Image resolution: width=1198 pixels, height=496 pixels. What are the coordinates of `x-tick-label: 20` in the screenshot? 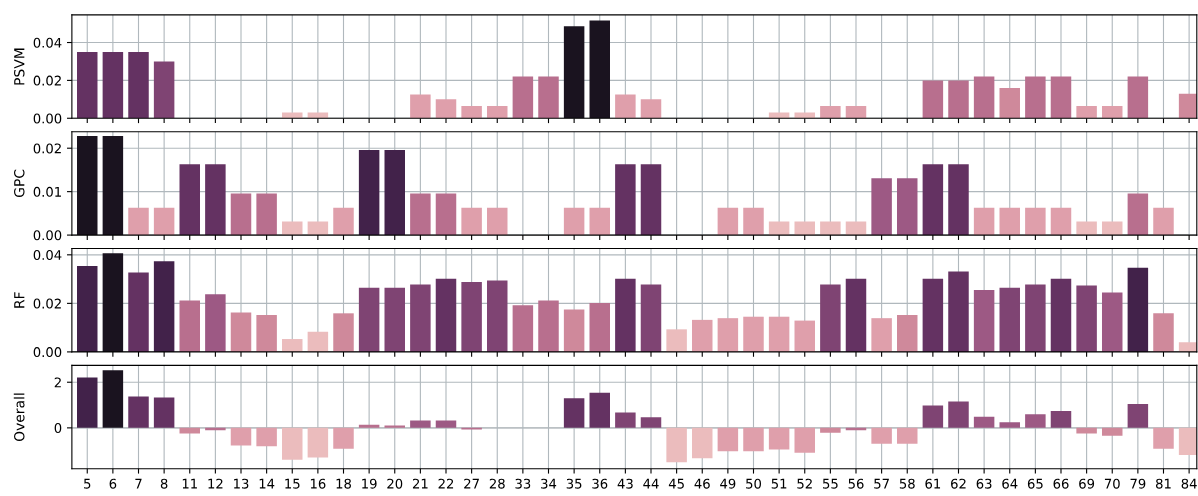 It's located at (395, 483).